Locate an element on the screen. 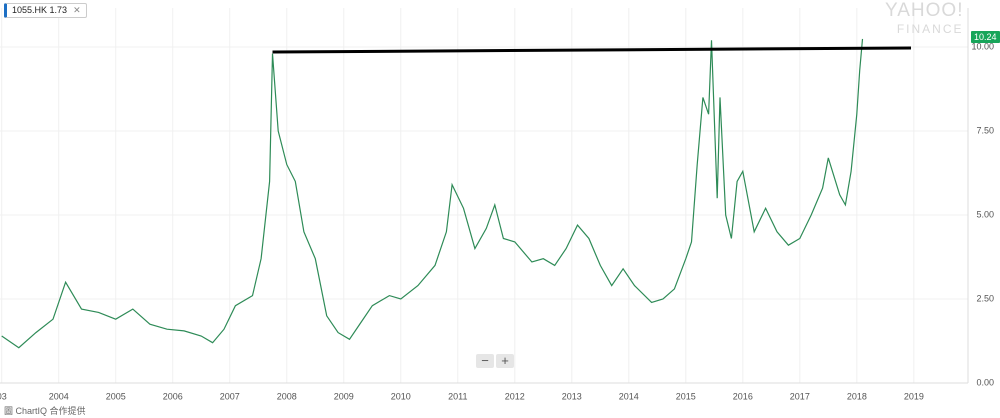  x-tick-label: 2010 is located at coordinates (401, 396).